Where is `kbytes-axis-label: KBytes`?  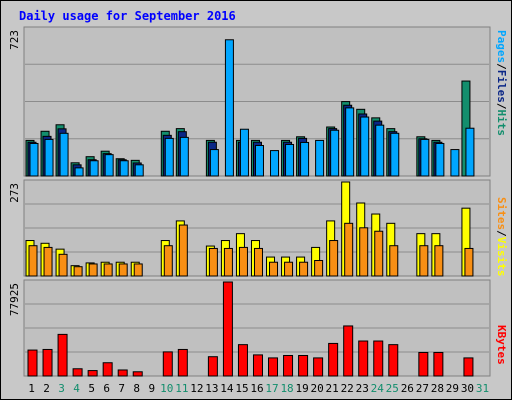 kbytes-axis-label: KBytes is located at coordinates (501, 345).